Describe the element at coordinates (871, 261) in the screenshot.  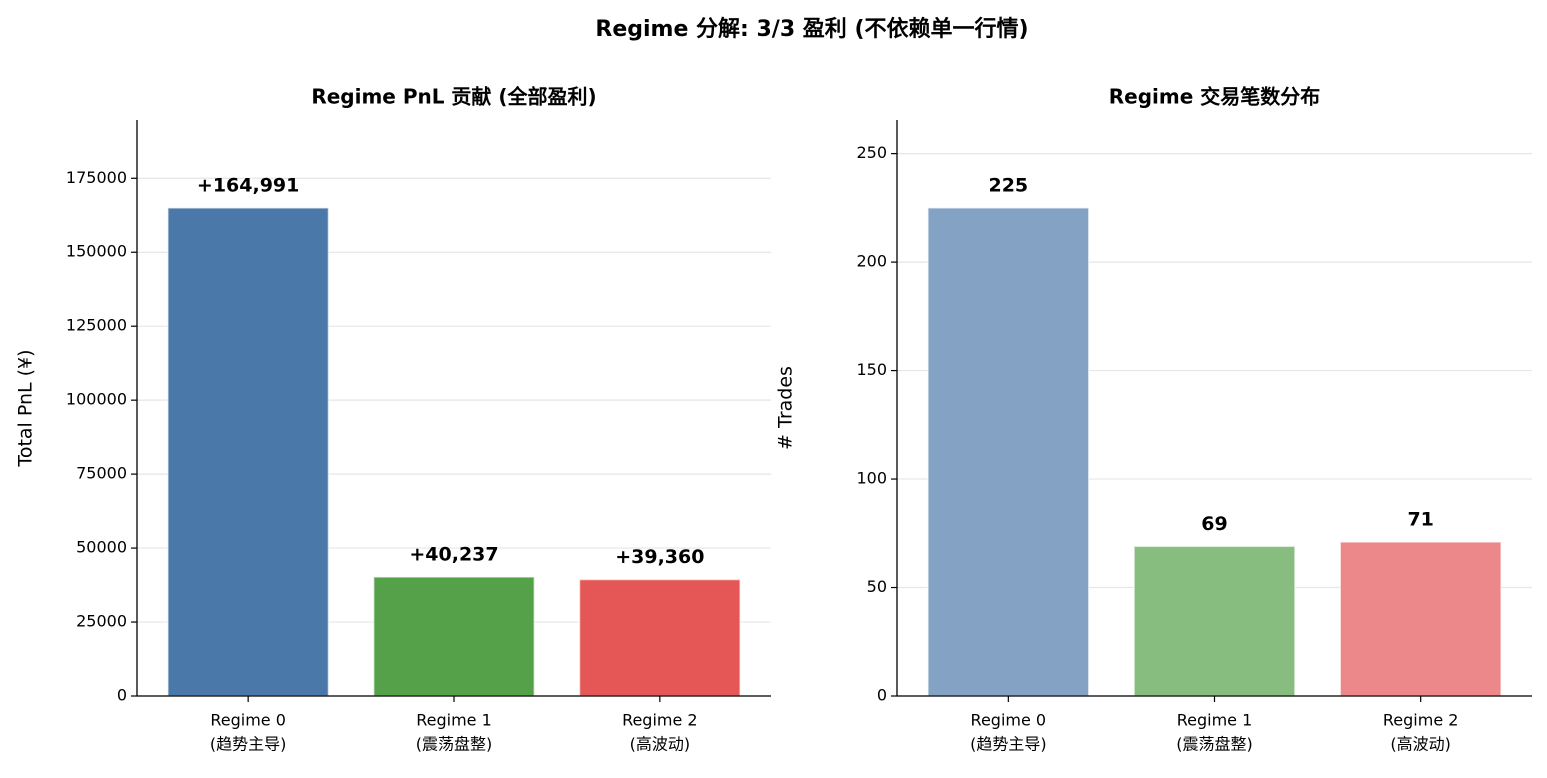
I see `y-tick-label: 200` at that location.